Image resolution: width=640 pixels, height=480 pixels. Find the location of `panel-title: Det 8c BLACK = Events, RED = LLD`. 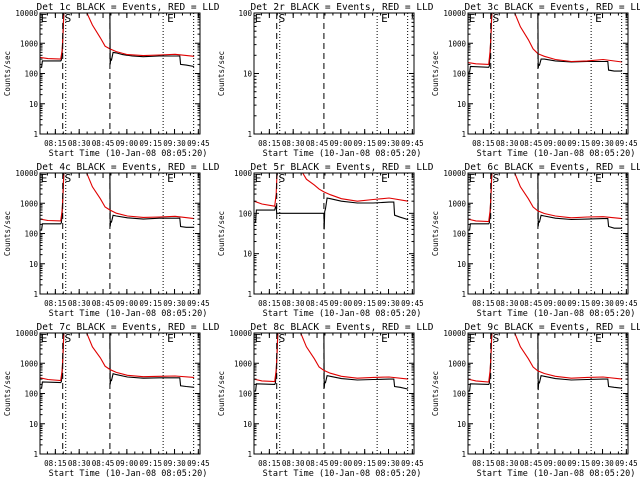

panel-title: Det 8c BLACK = Events, RED = LLD is located at coordinates (341, 327).